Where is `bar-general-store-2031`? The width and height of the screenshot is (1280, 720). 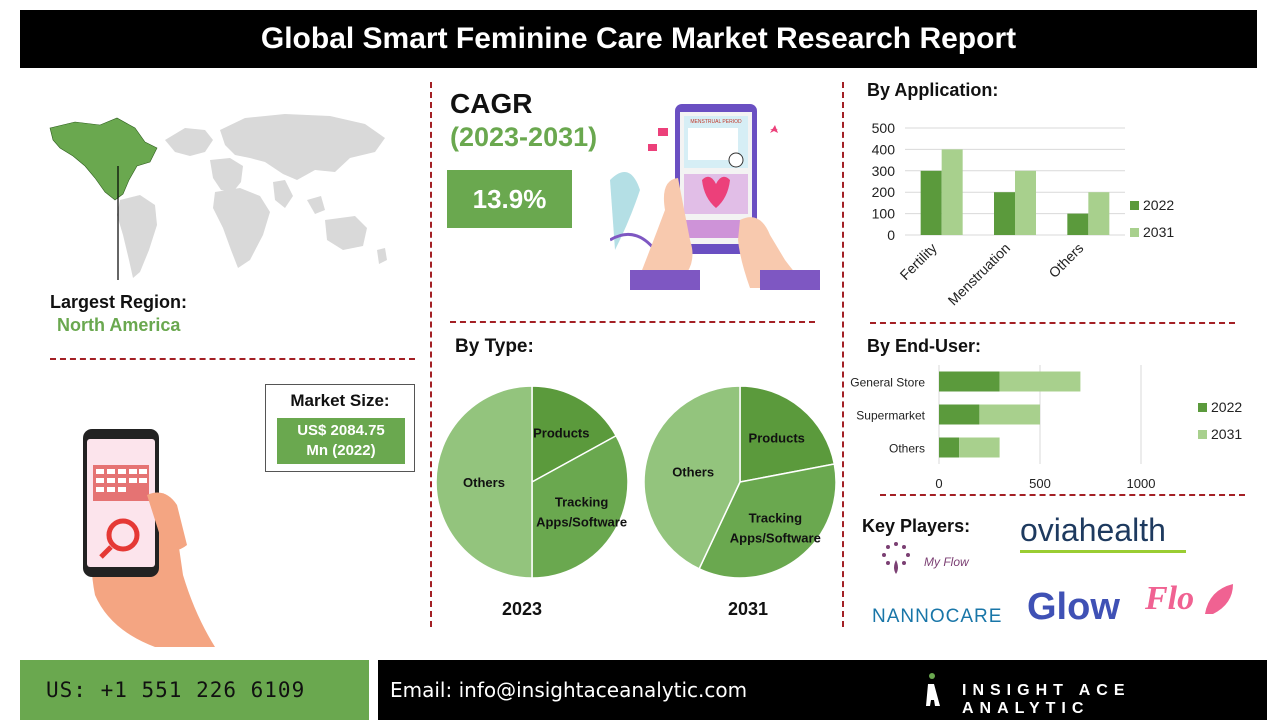
bar-general-store-2031 is located at coordinates (1040, 381).